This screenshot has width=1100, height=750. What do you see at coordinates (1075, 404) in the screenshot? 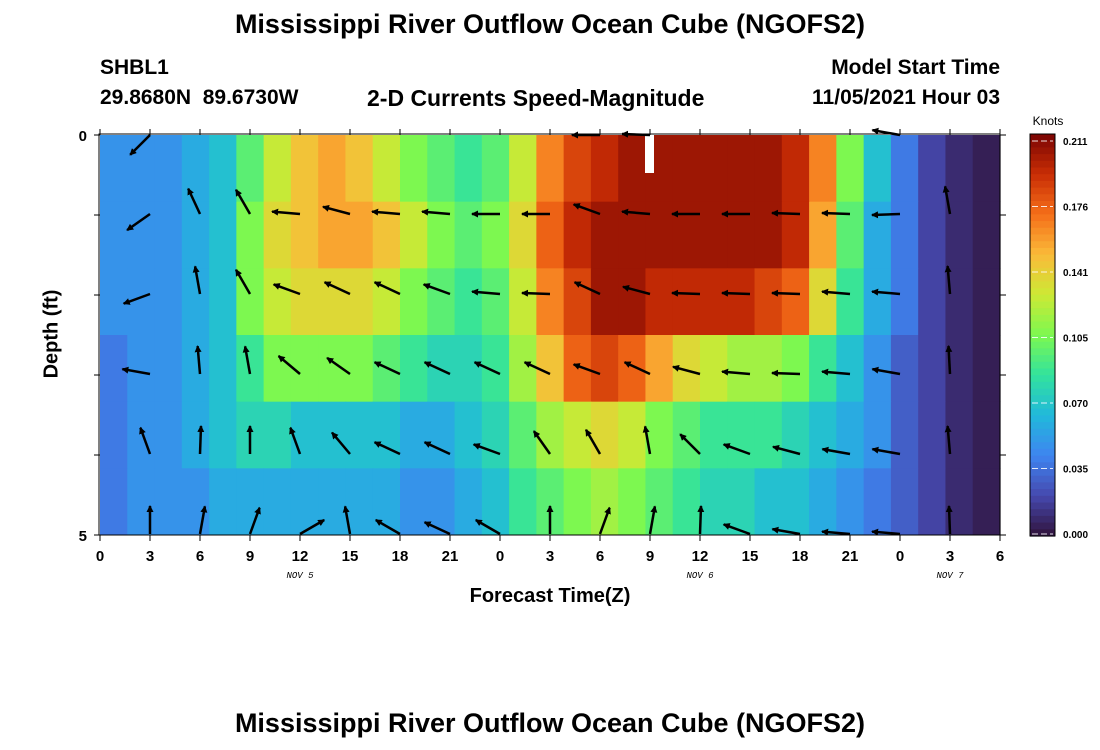
I see `colorbar-tick-label: 0.070` at bounding box center [1075, 404].